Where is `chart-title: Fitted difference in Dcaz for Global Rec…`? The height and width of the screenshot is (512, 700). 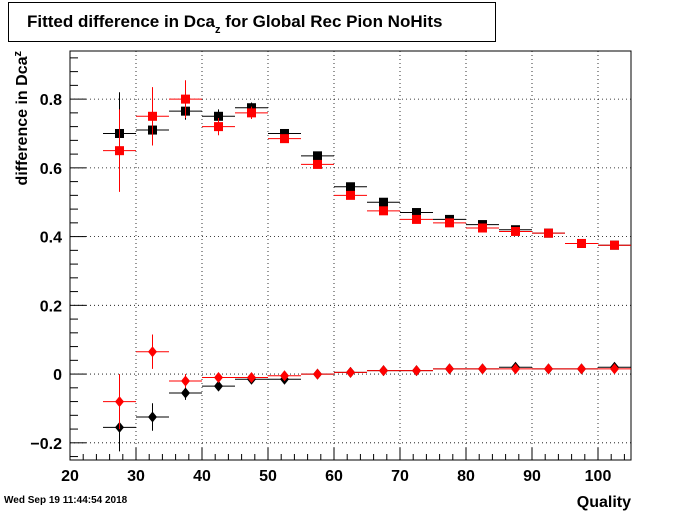 chart-title: Fitted difference in Dcaz for Global Rec… is located at coordinates (234, 24).